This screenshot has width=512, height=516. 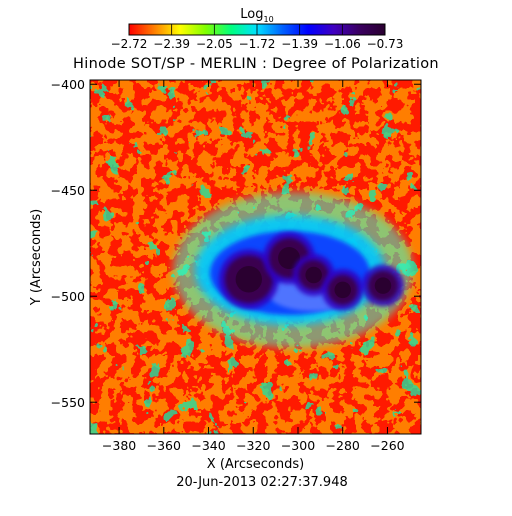 I want to click on colorbar-tick-label: −1.06, so click(x=342, y=44).